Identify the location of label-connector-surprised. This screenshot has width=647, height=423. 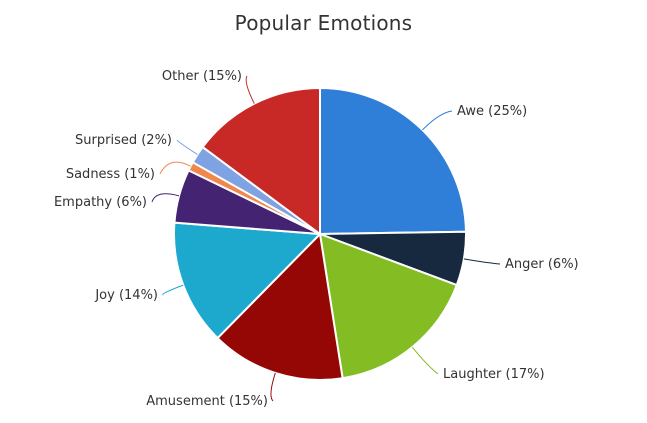
(187, 147).